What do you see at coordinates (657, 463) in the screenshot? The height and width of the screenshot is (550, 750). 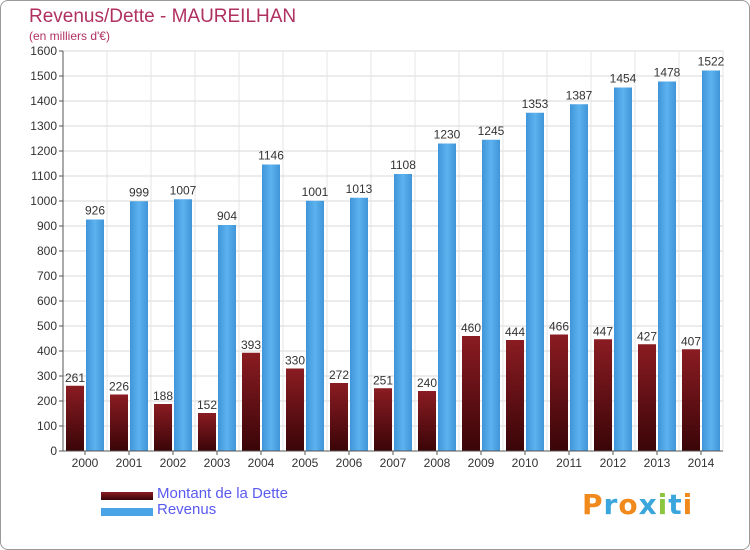 I see `x-tick-label: 2013` at bounding box center [657, 463].